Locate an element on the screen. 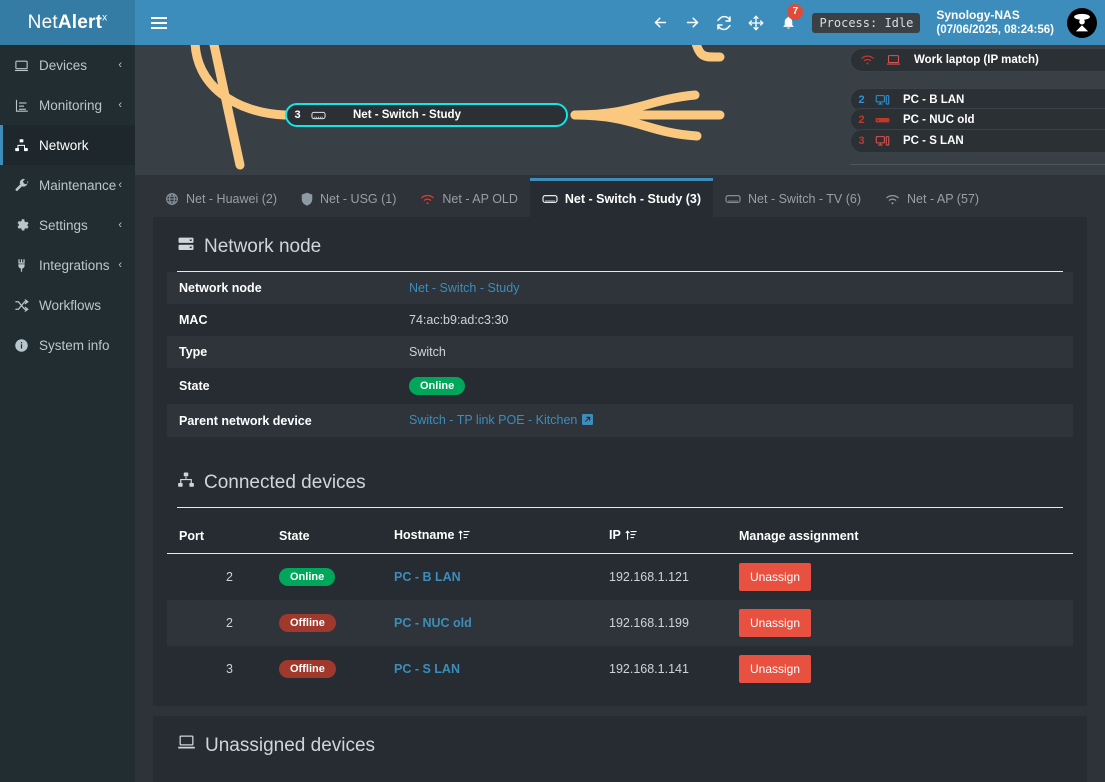 The height and width of the screenshot is (782, 1105). device-link: PC - NUC old is located at coordinates (433, 623).